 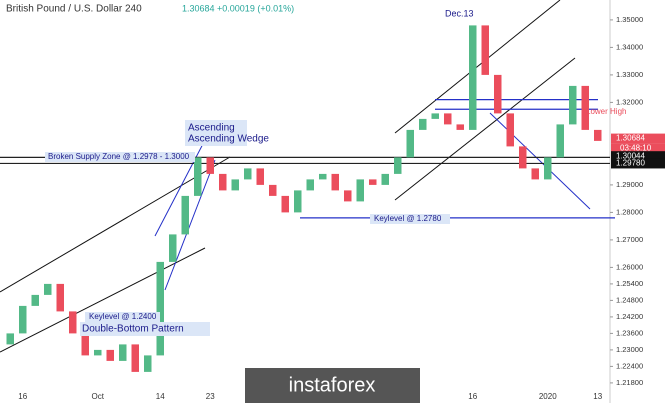 I want to click on y-tick-label: 1.23600, so click(x=629, y=332).